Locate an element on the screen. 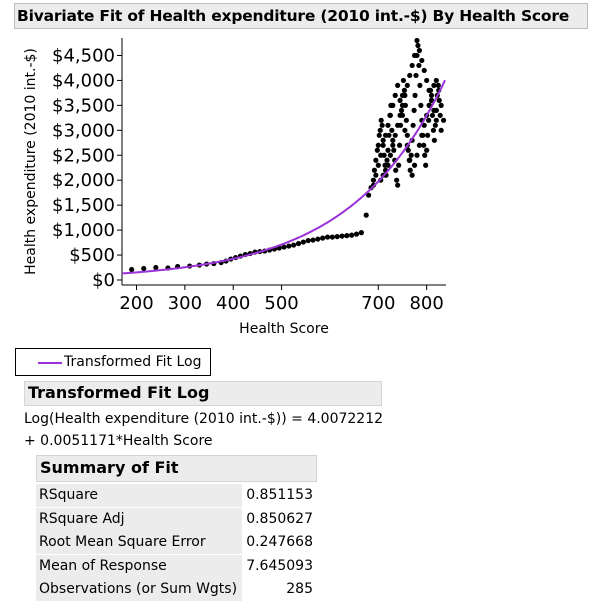 This screenshot has width=592, height=605. stat-value: 285 is located at coordinates (299, 589).